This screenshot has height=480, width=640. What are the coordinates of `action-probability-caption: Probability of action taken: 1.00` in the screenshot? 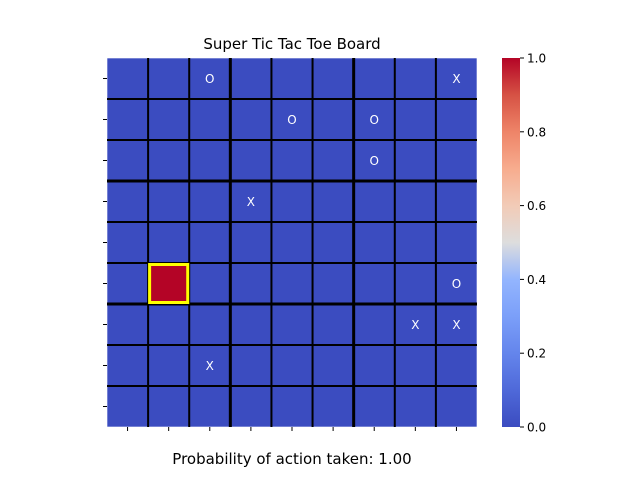 It's located at (291, 459).